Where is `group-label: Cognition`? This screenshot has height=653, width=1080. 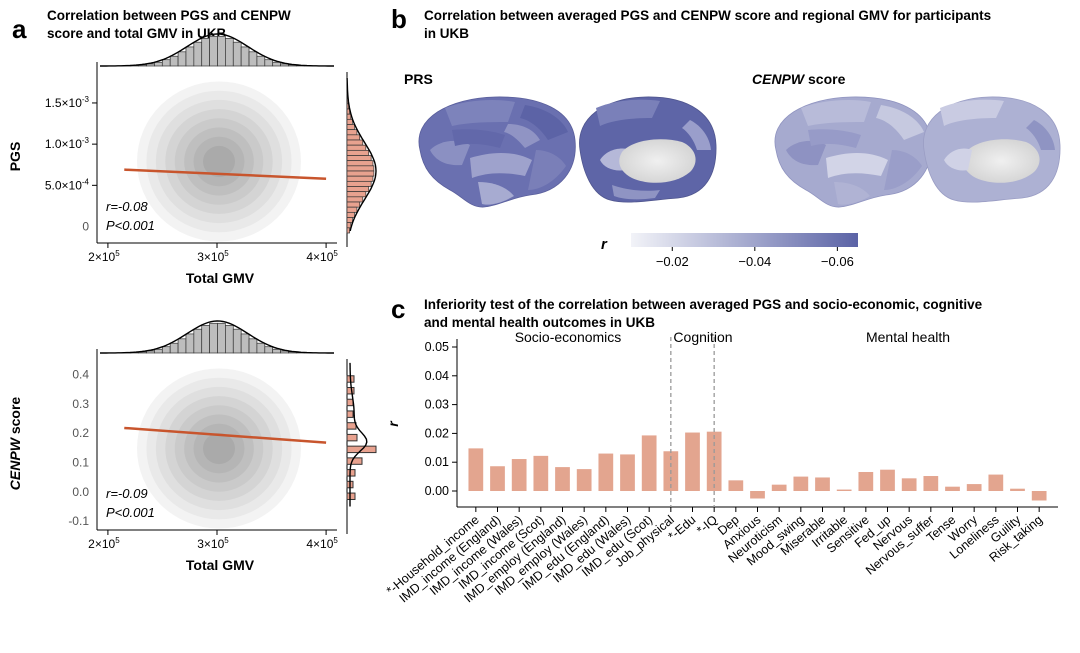
group-label: Cognition is located at coordinates (702, 337).